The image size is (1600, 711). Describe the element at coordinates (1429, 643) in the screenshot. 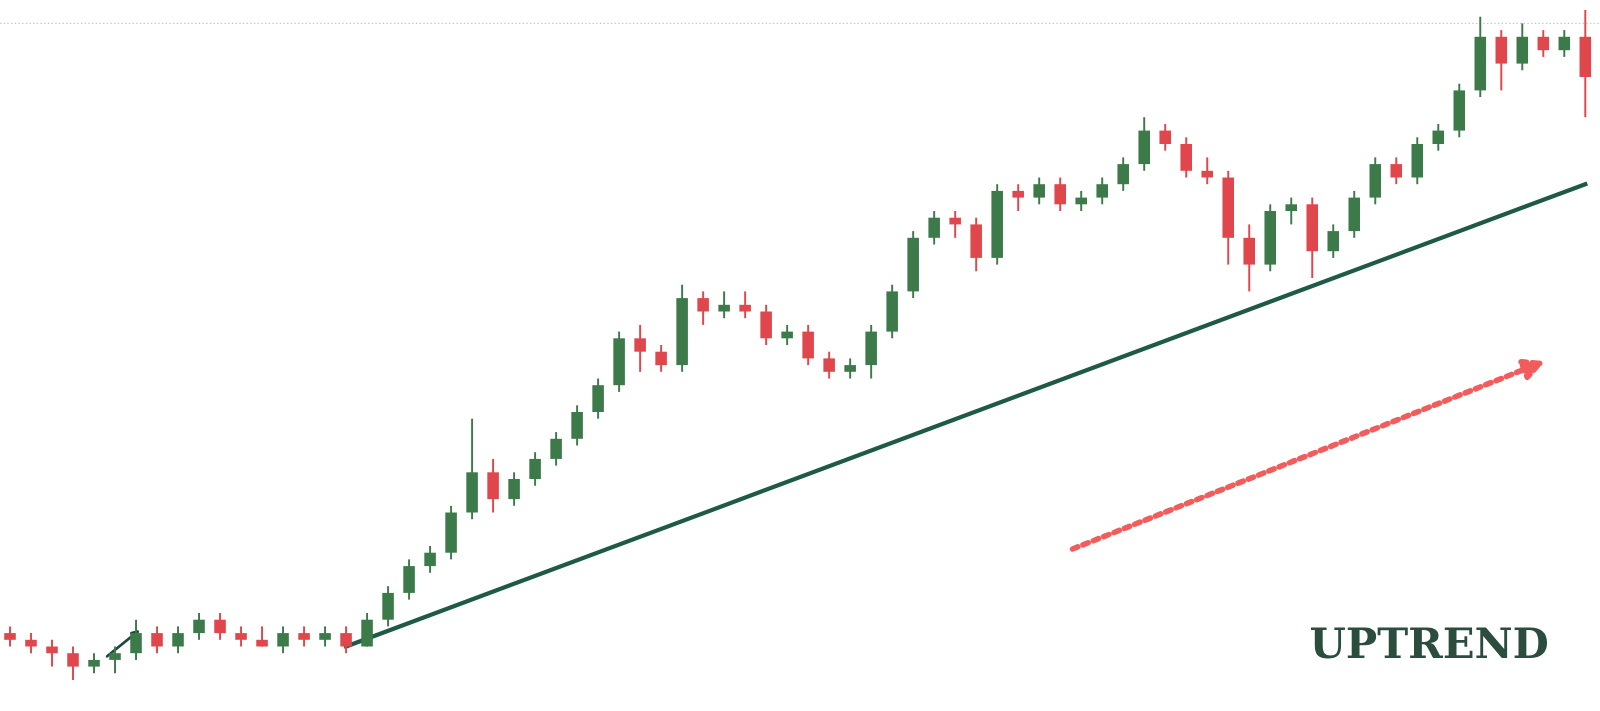

I see `annotation: UPTREND` at that location.